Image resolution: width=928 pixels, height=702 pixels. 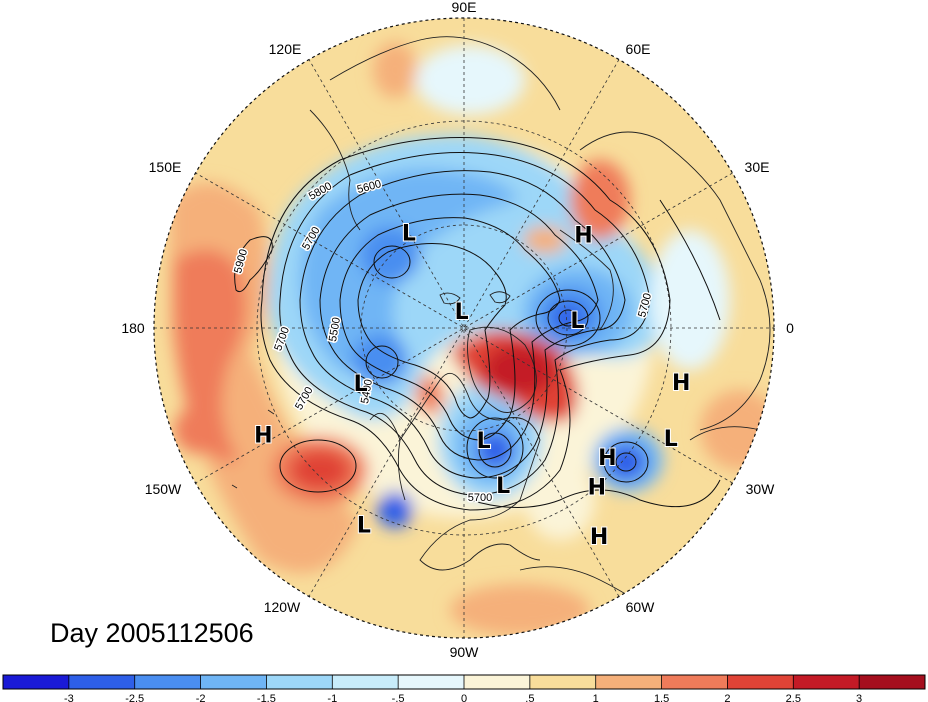 I want to click on contour-label: 5500, so click(x=335, y=329).